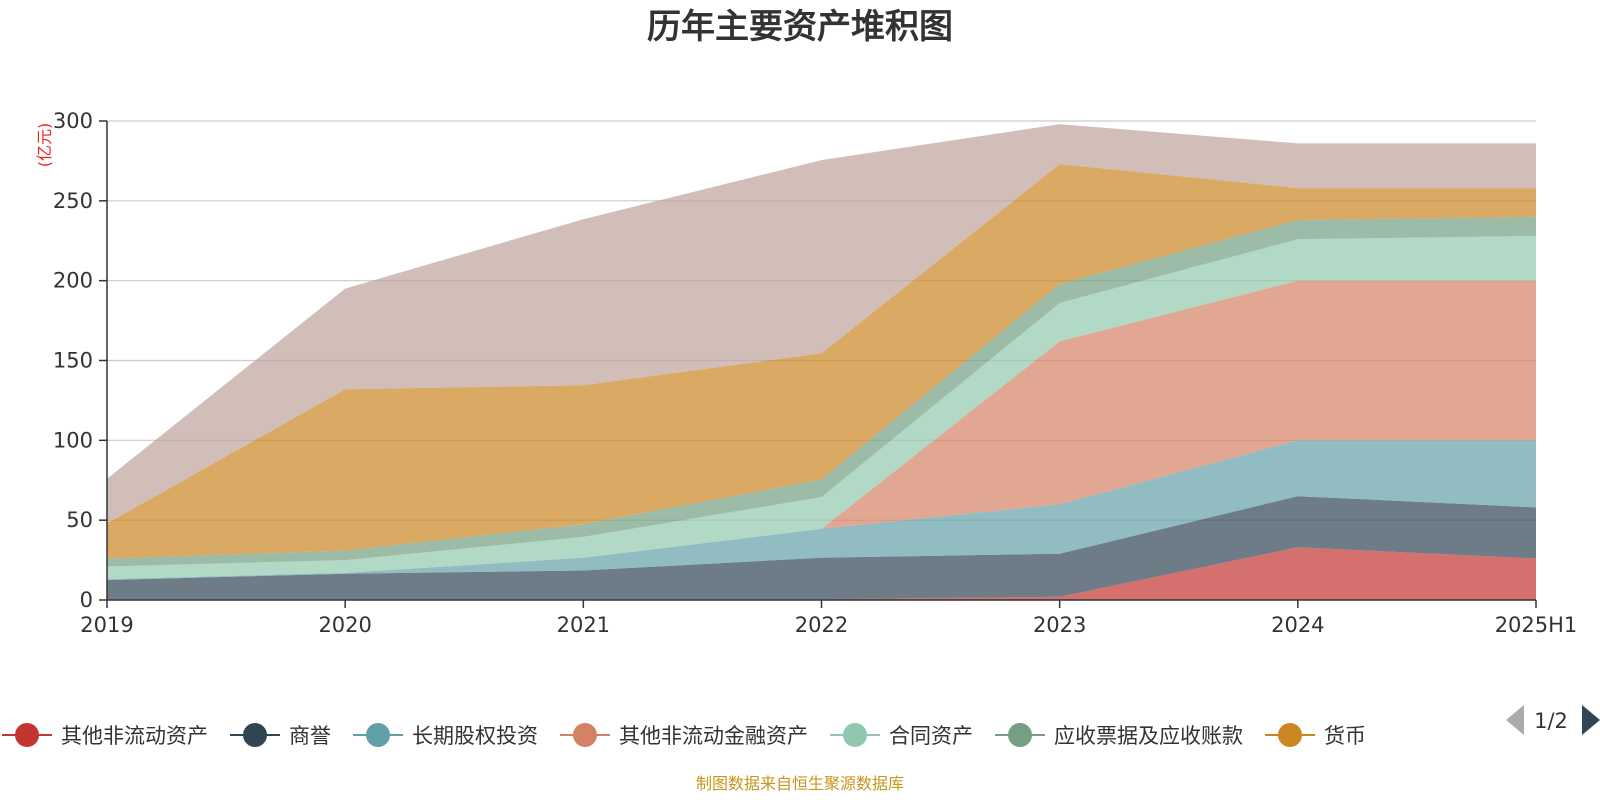 This screenshot has height=800, width=1600. Describe the element at coordinates (475, 736) in the screenshot. I see `legend-label-2: 长期股权投资` at that location.